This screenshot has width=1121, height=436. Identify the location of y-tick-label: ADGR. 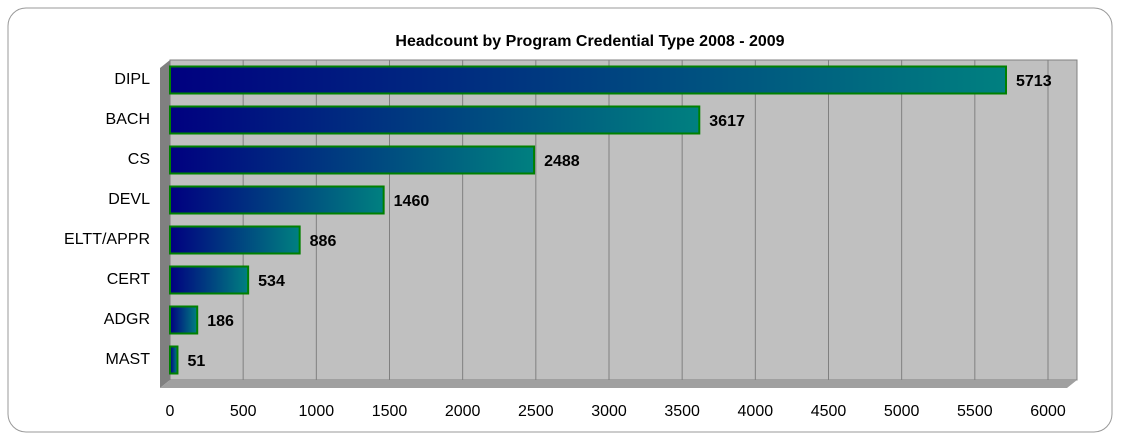
(127, 319).